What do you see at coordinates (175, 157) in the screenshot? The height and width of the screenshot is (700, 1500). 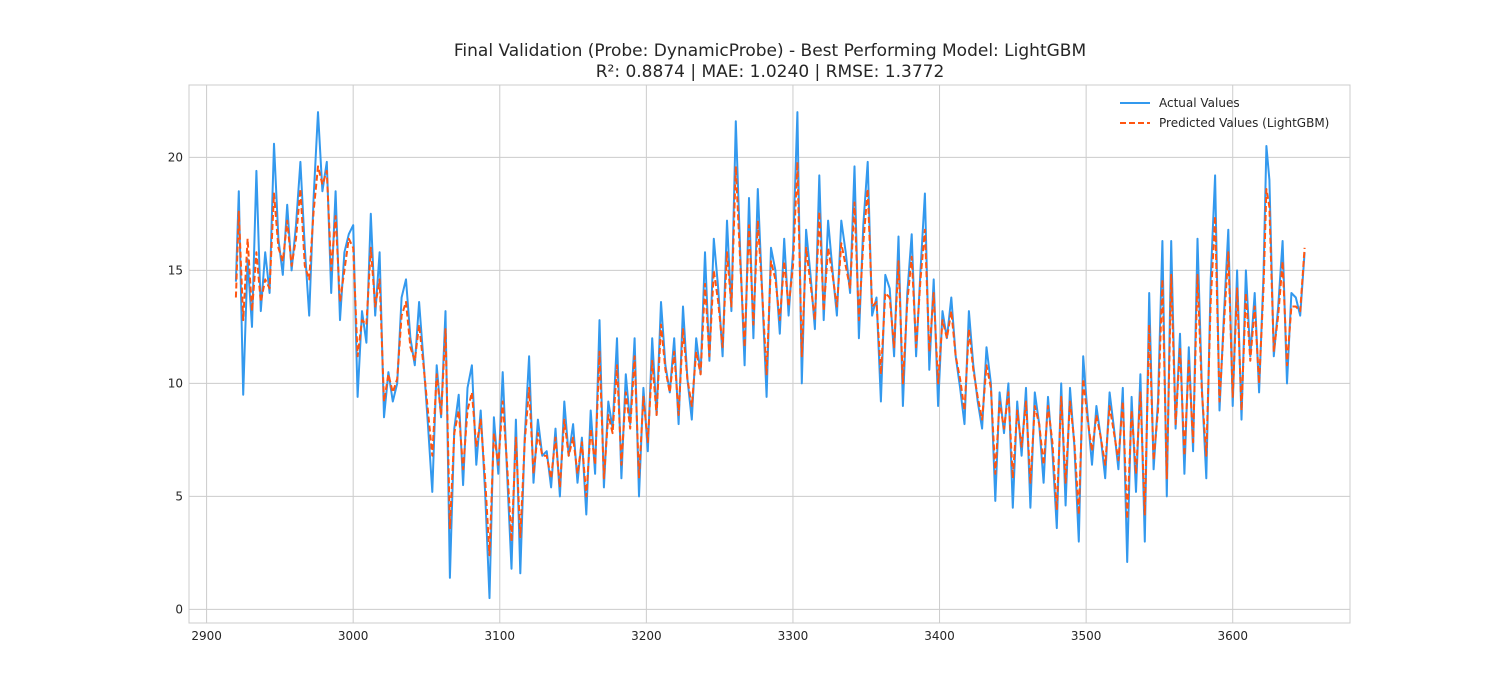 I see `y-tick-label: 20` at bounding box center [175, 157].